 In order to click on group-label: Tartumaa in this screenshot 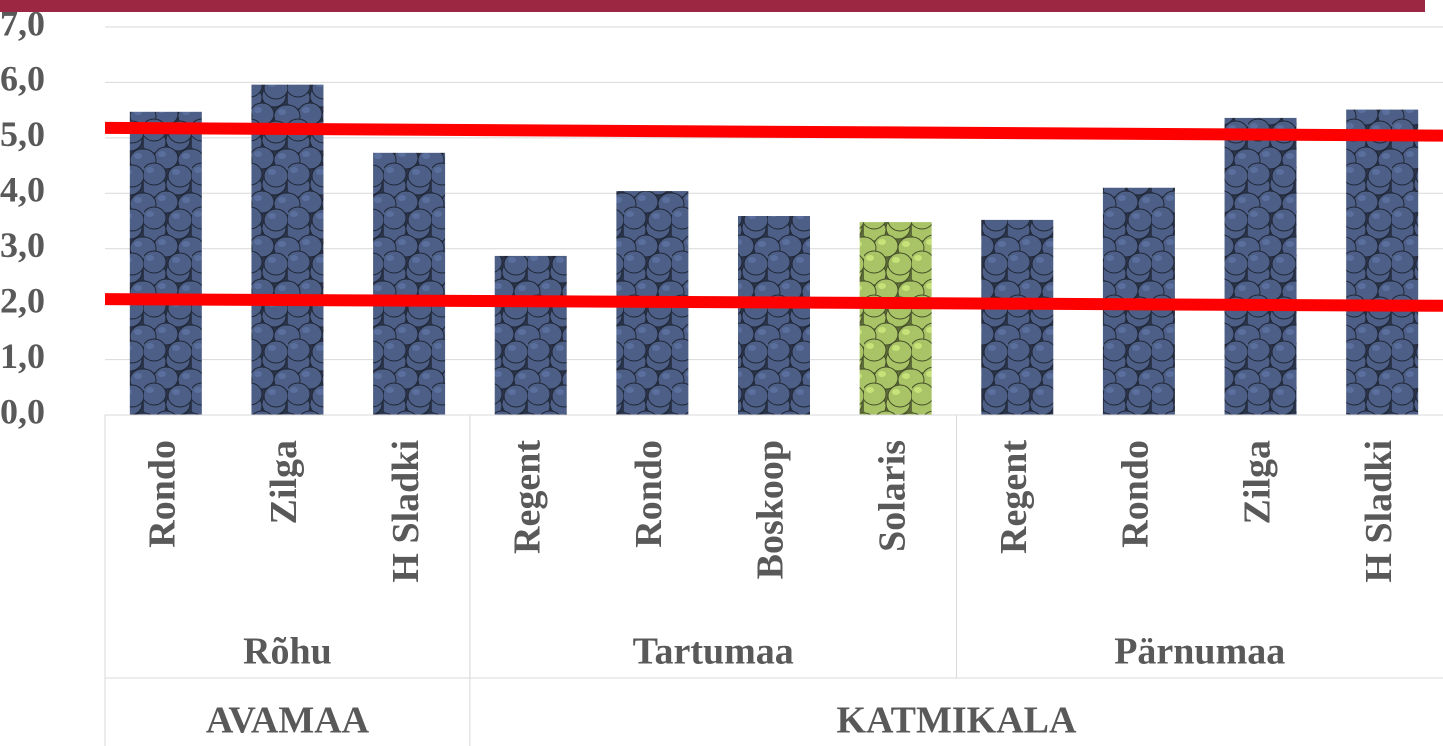, I will do `click(713, 652)`.